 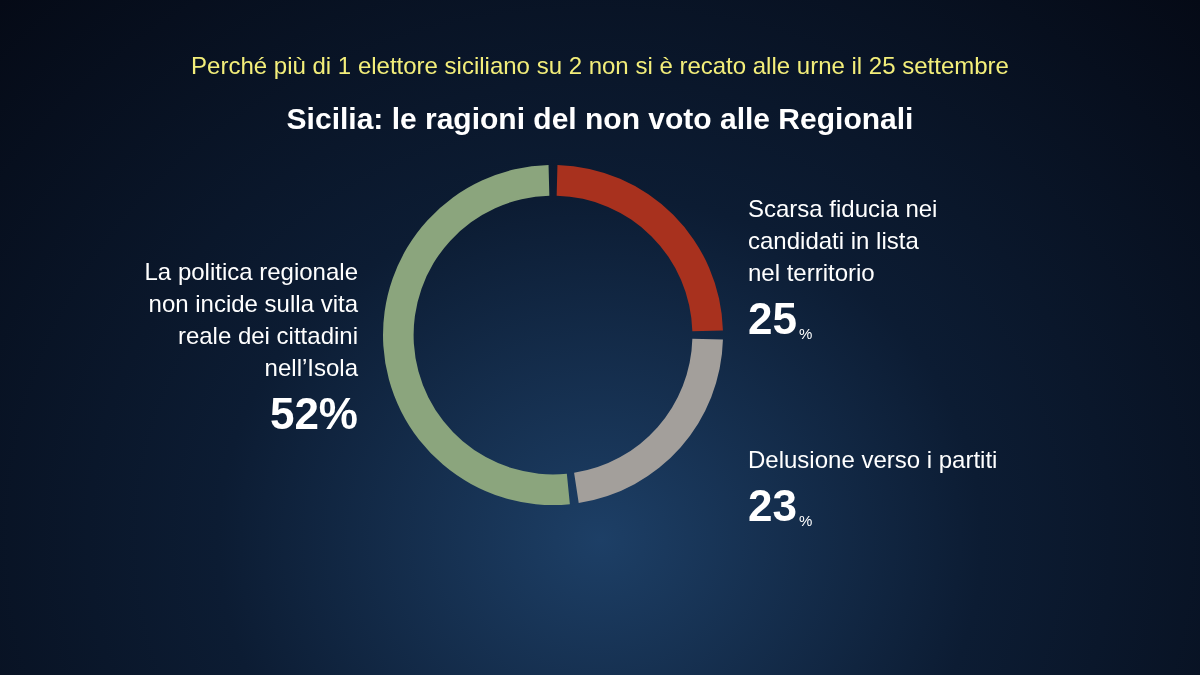 I want to click on data-label: 25%, so click(x=780, y=319).